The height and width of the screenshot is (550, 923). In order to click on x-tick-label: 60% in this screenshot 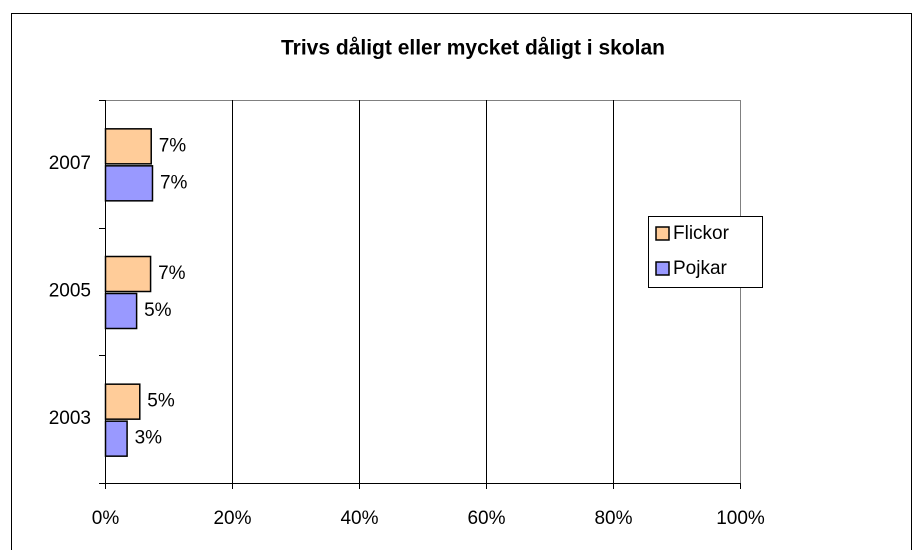, I will do `click(486, 518)`.